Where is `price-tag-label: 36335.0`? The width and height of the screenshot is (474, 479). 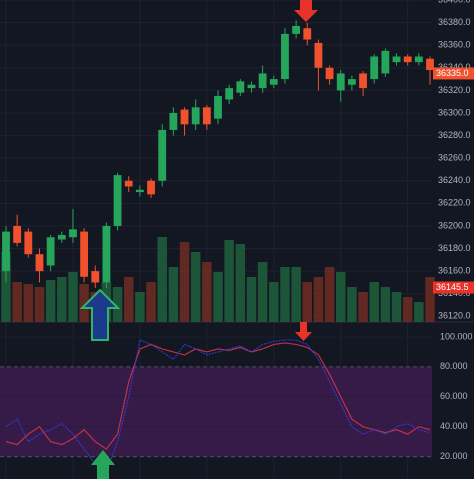 price-tag-label: 36335.0 is located at coordinates (452, 73).